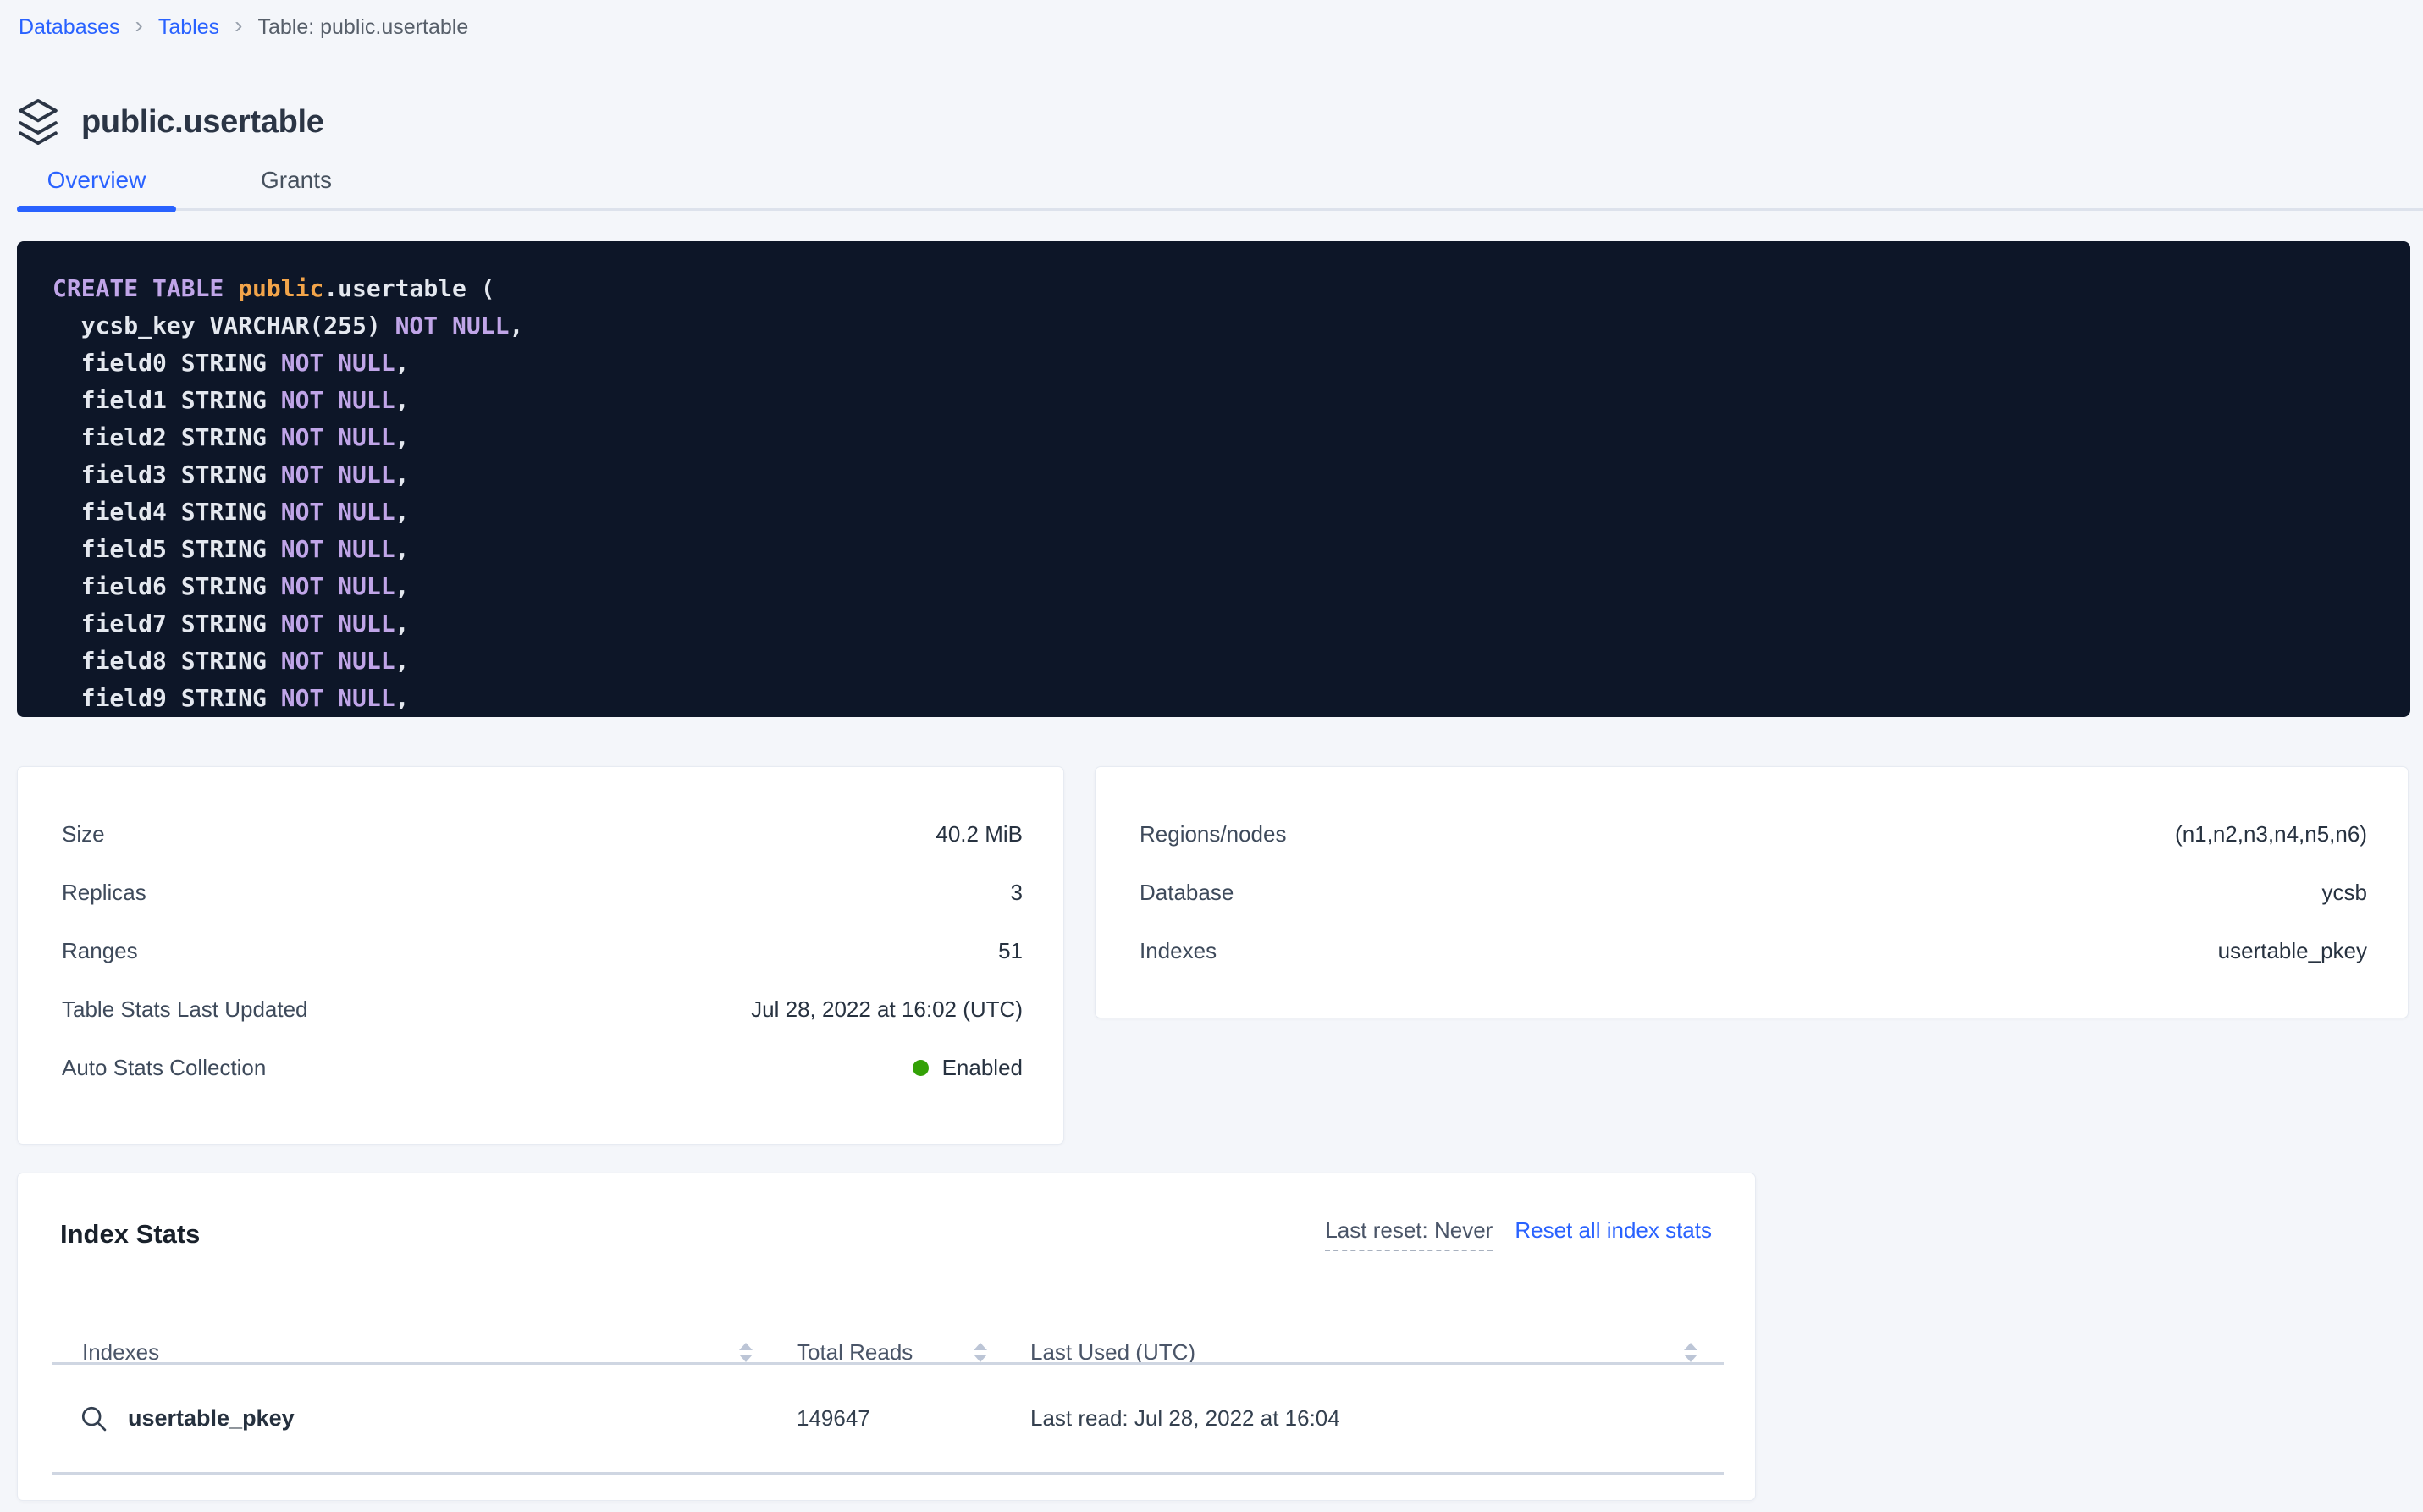 The image size is (2423, 1512). Describe the element at coordinates (1614, 1230) in the screenshot. I see `reset-index-stats-link: Reset all index stats` at that location.